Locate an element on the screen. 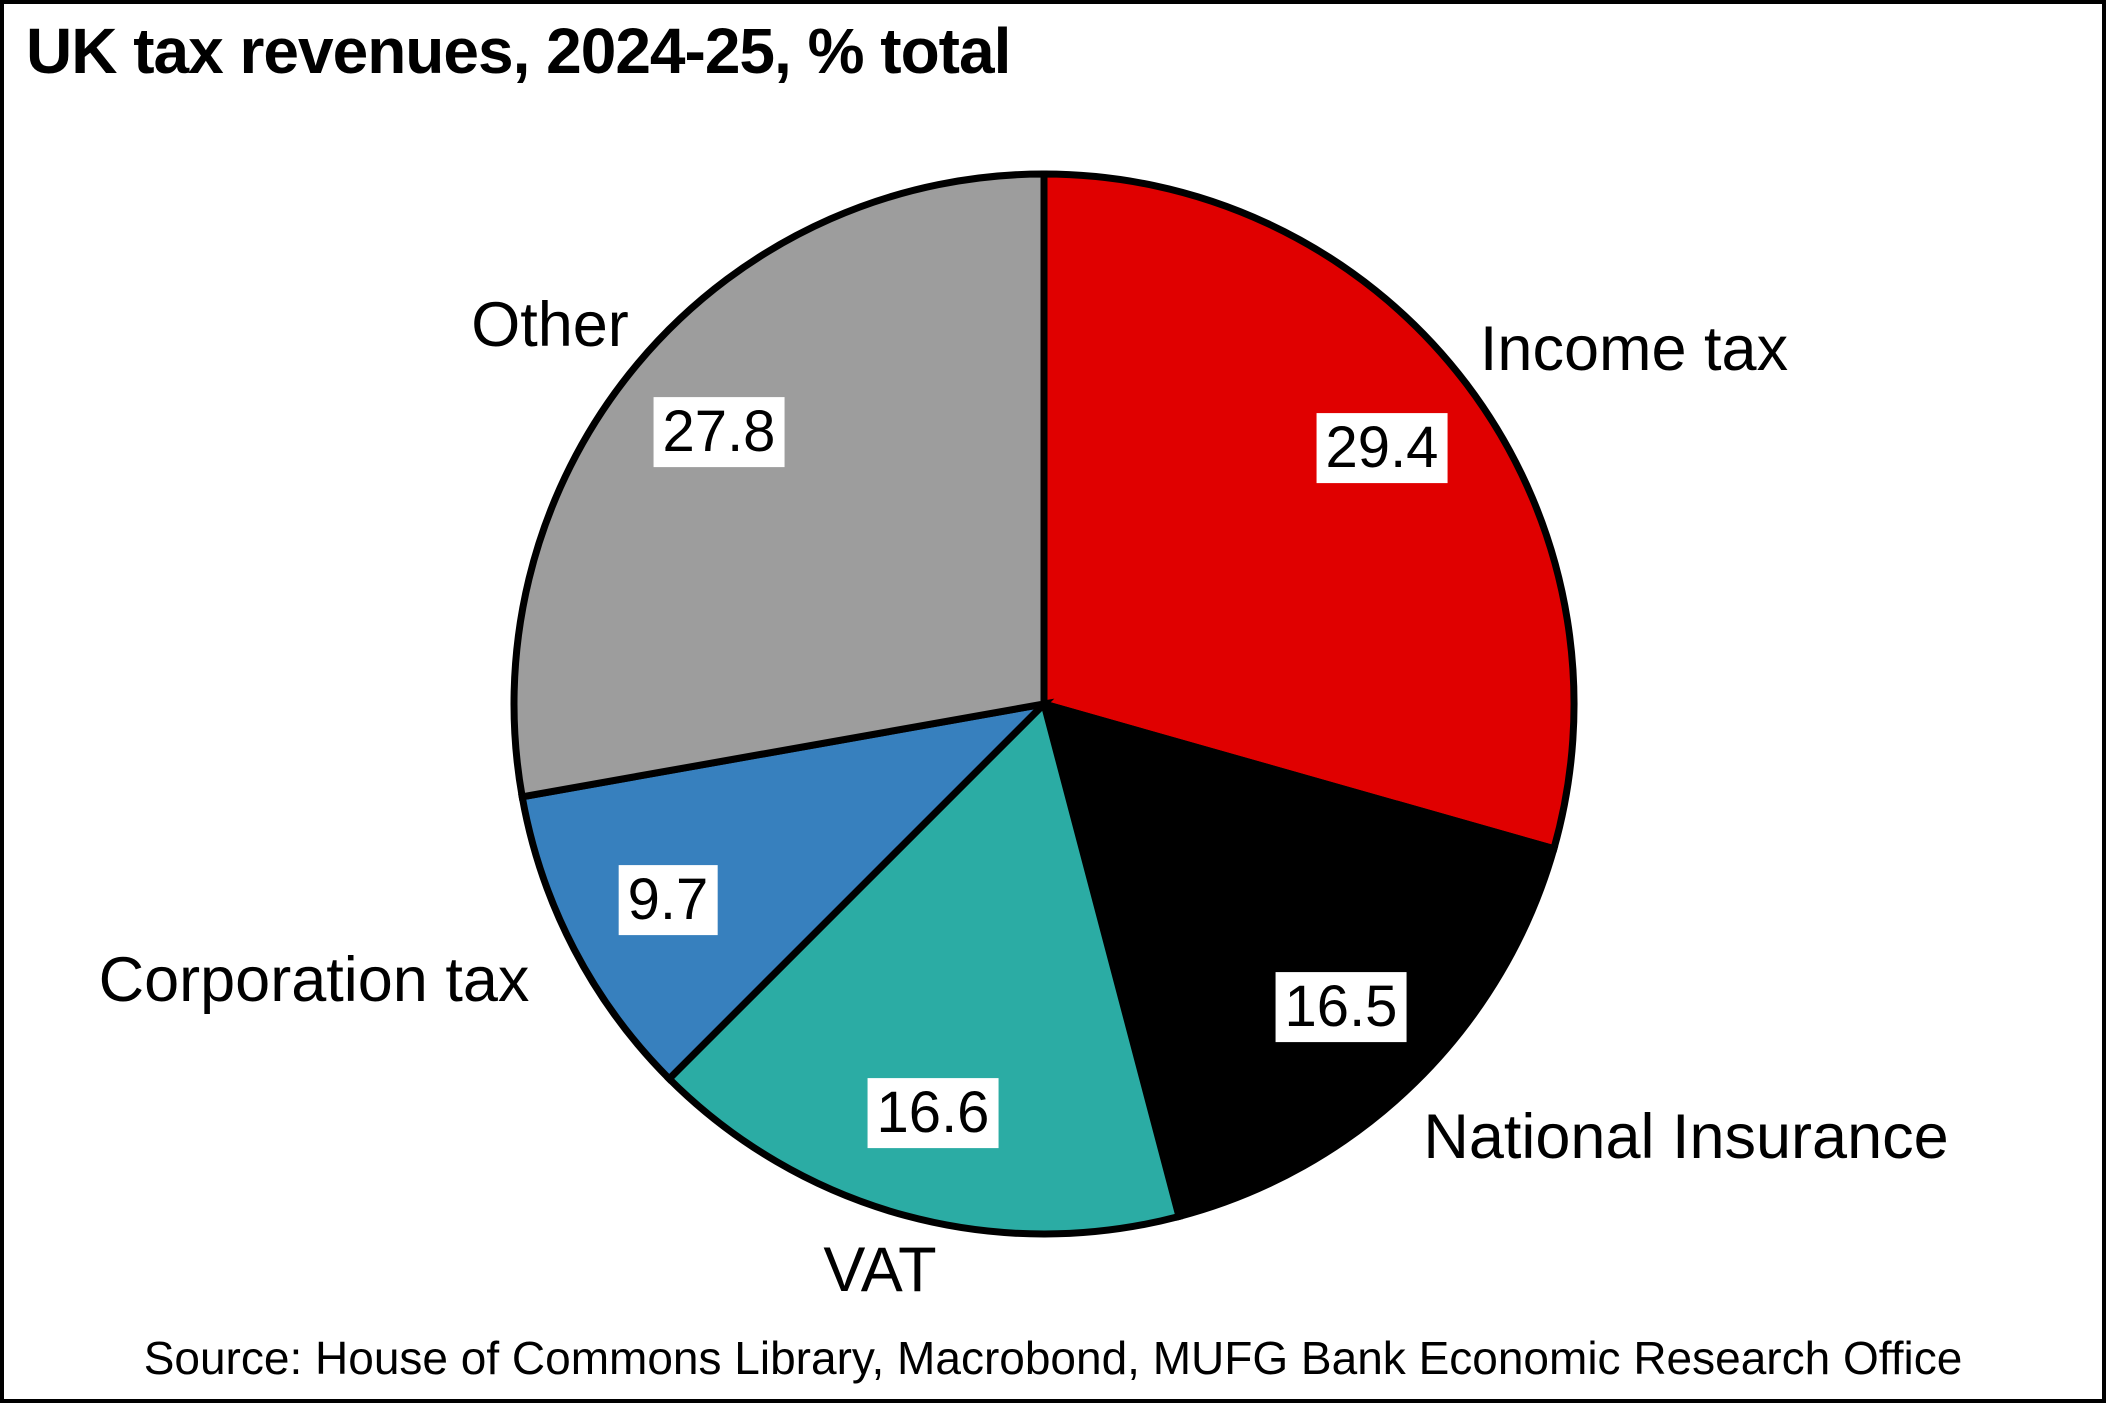 The width and height of the screenshot is (2106, 1403). slice-label-national-insurance: National Insurance is located at coordinates (1686, 1137).